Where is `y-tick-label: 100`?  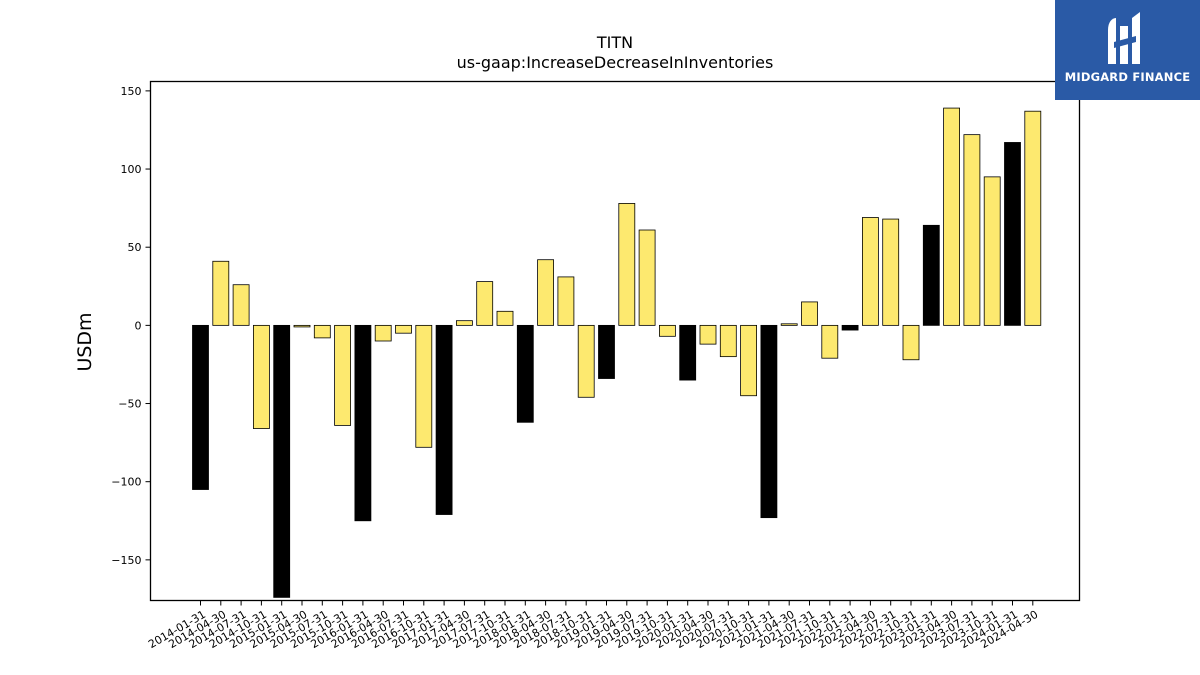 y-tick-label: 100 is located at coordinates (131, 169).